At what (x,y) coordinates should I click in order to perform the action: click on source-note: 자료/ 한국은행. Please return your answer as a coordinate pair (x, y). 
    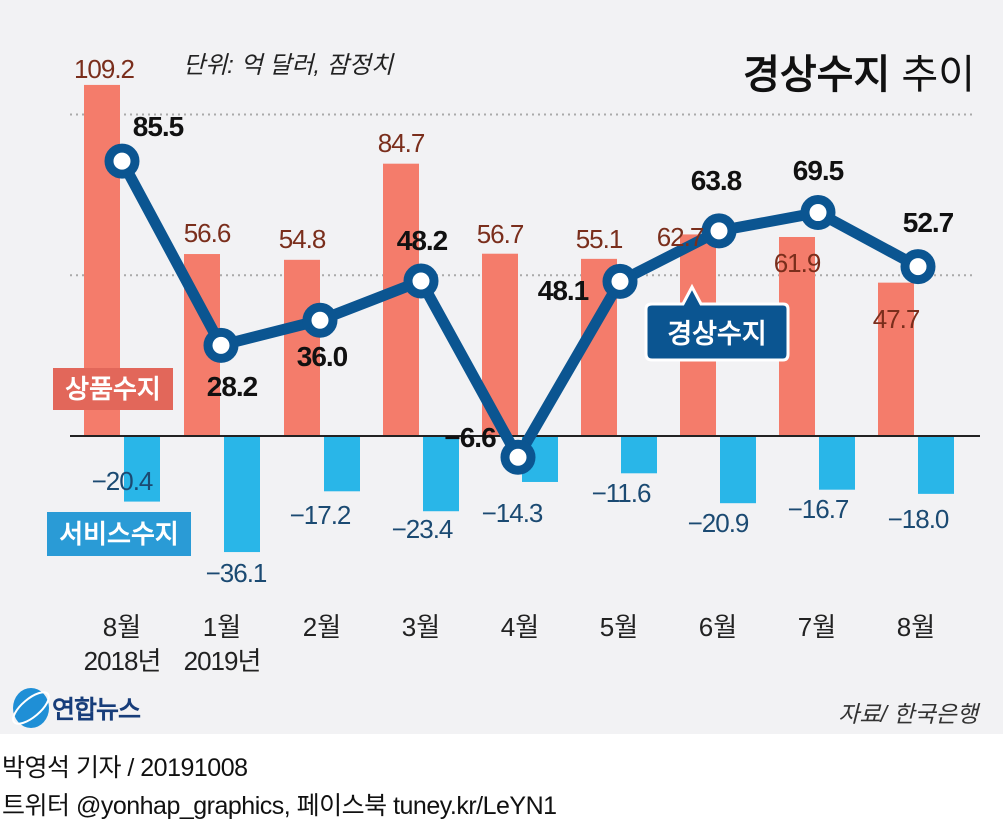
    Looking at the image, I should click on (909, 714).